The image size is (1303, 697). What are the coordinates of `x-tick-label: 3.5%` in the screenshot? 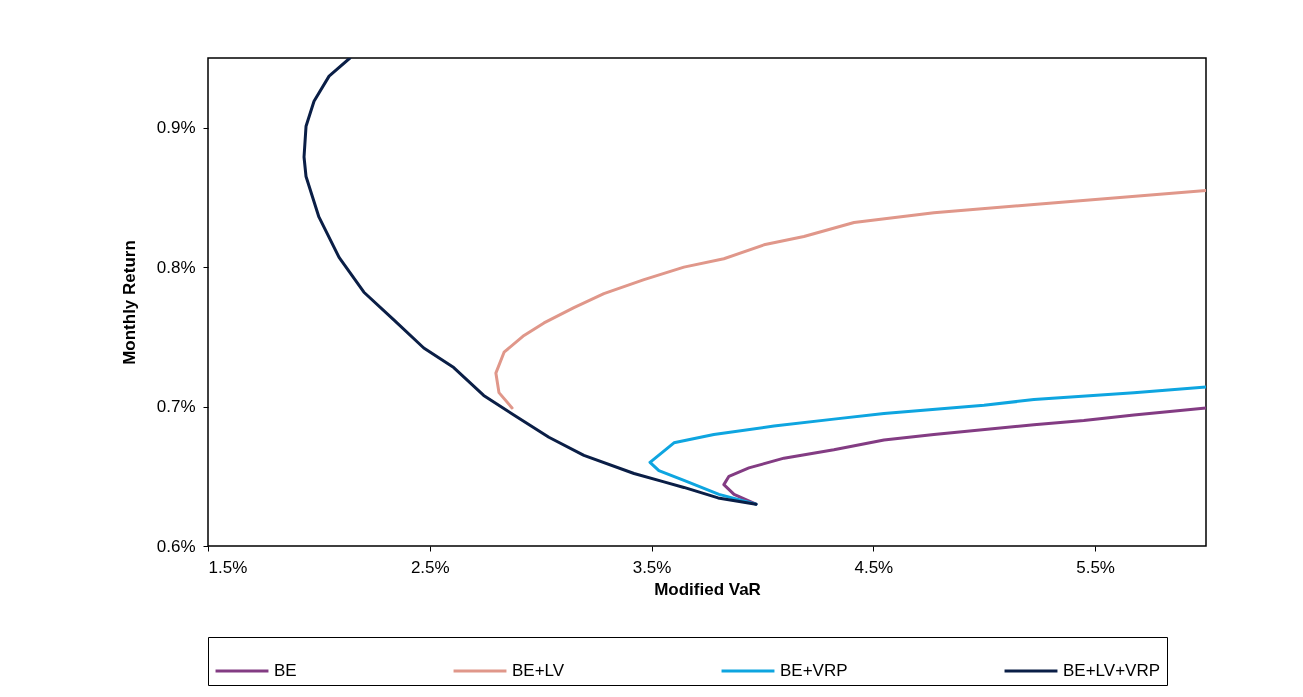 It's located at (652, 567).